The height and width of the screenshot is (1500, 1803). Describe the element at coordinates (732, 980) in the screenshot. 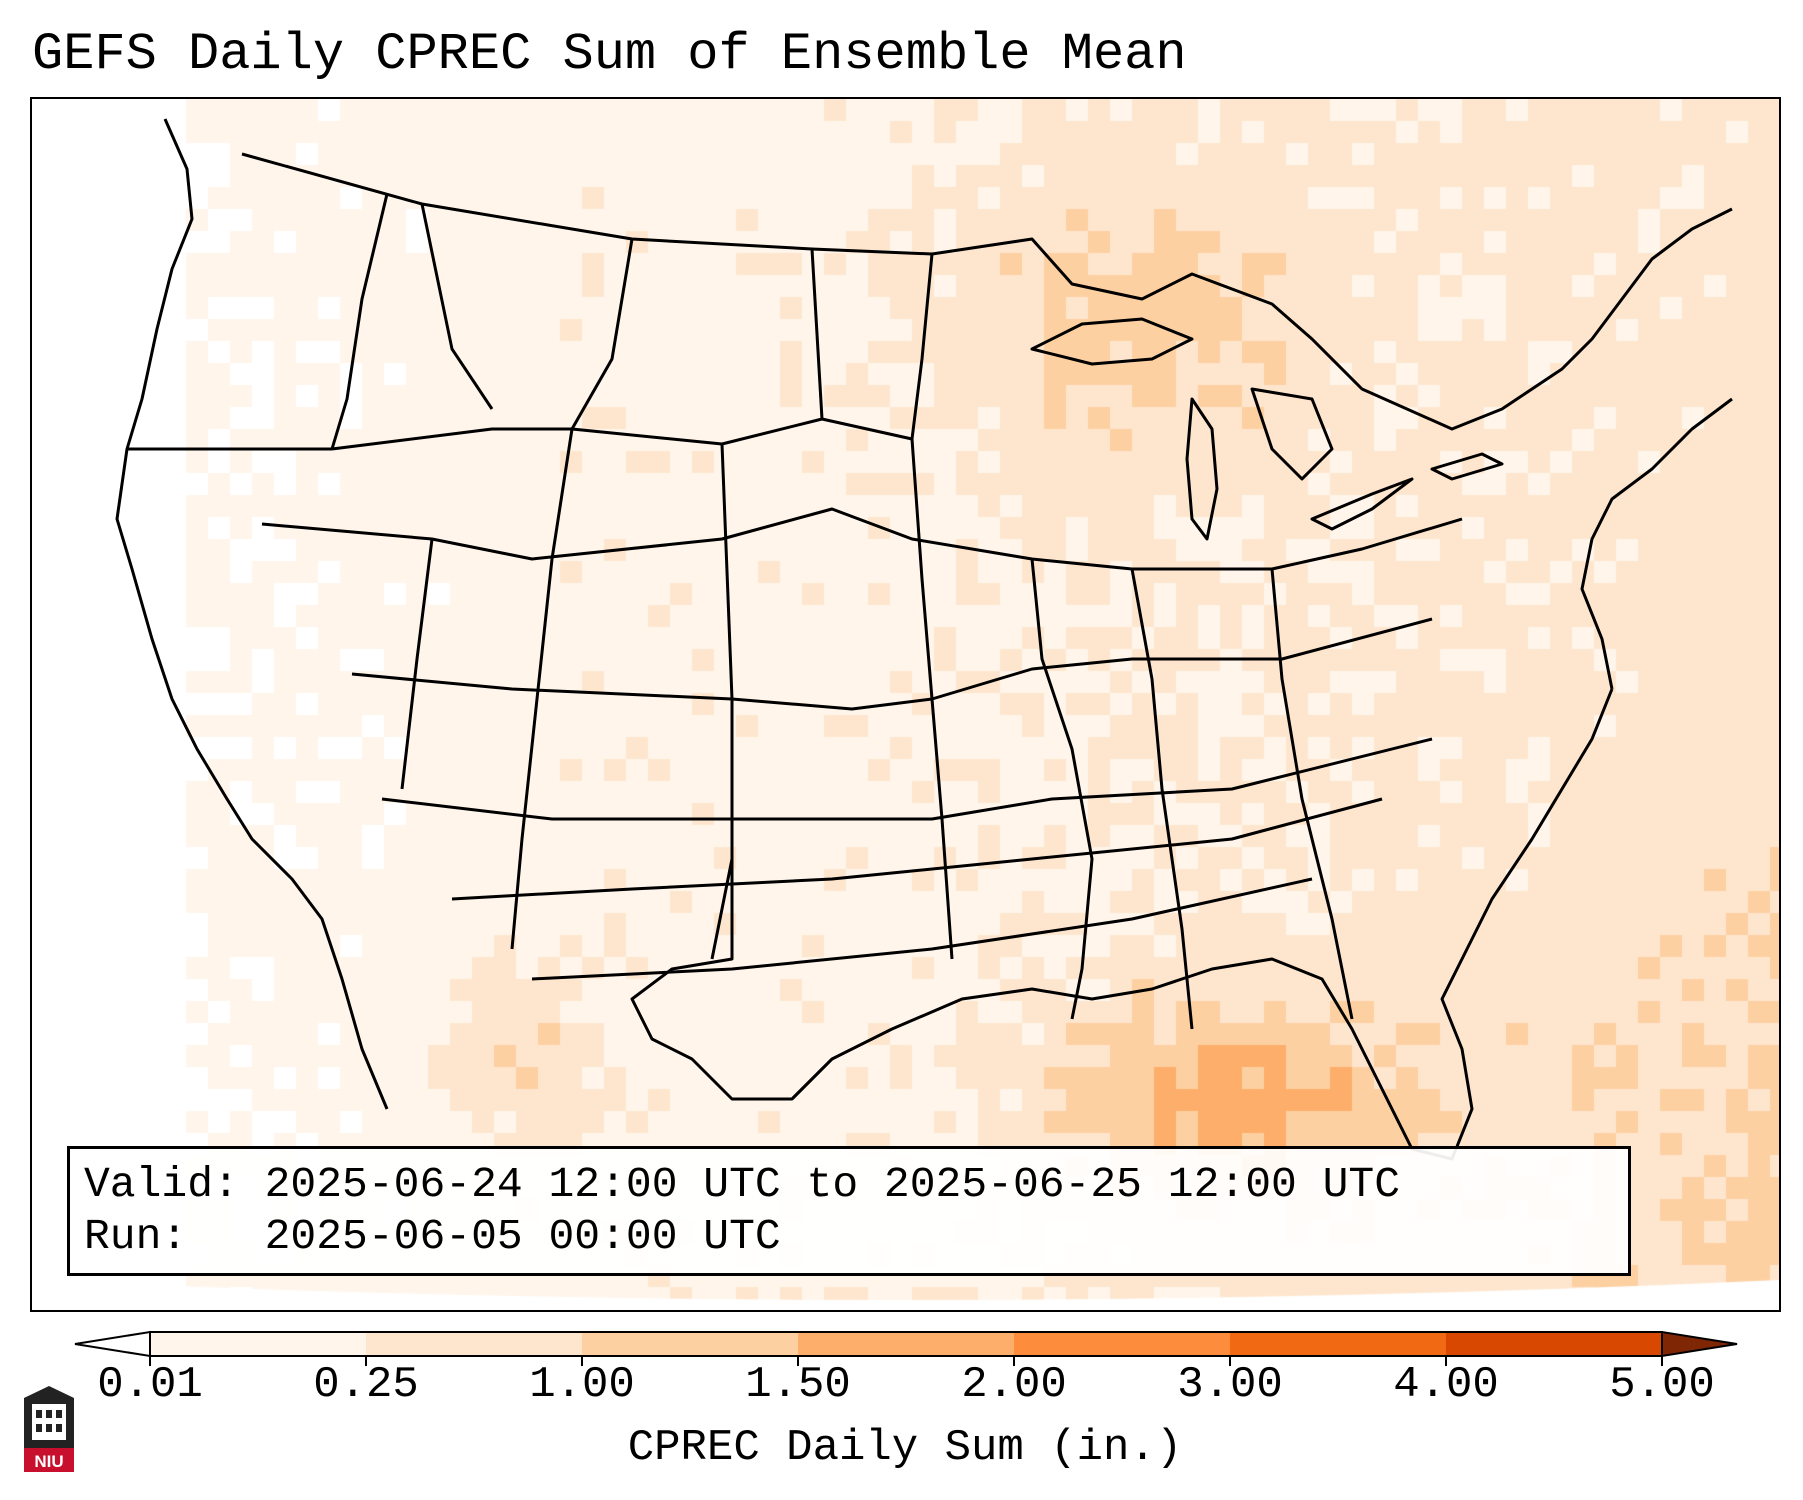

I see `border-texas` at that location.